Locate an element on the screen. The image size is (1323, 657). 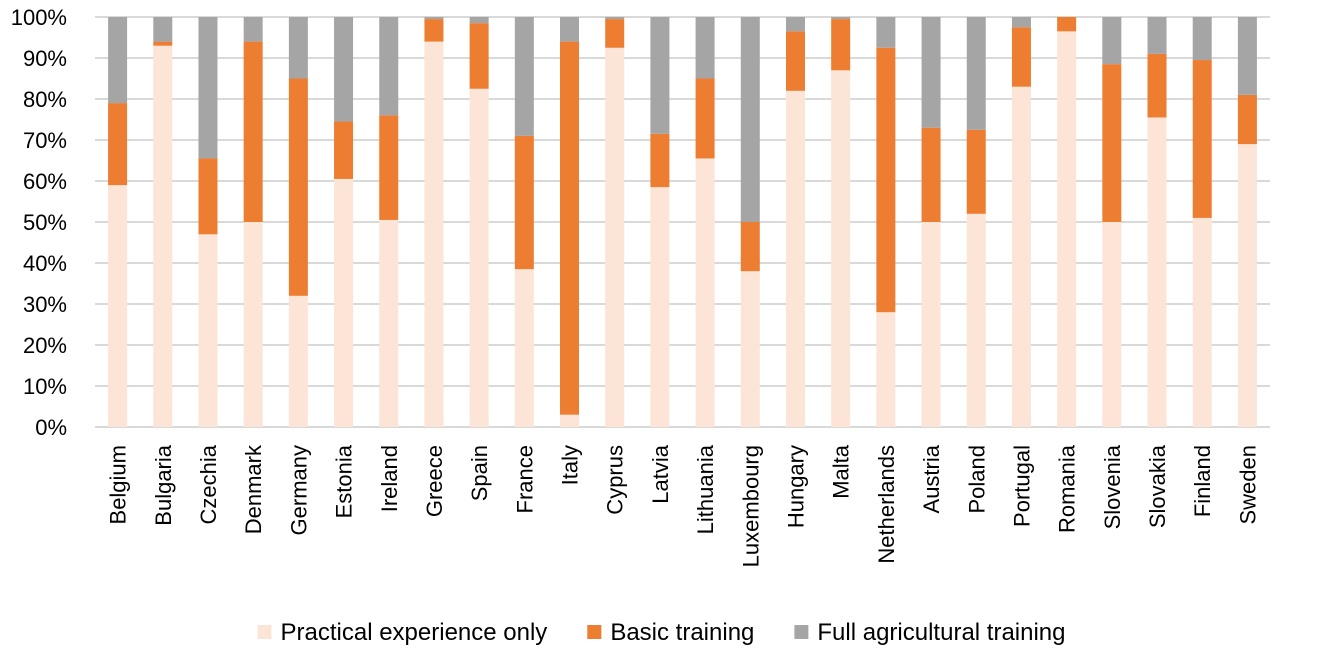
legend-label-1: Practical experience only is located at coordinates (414, 632).